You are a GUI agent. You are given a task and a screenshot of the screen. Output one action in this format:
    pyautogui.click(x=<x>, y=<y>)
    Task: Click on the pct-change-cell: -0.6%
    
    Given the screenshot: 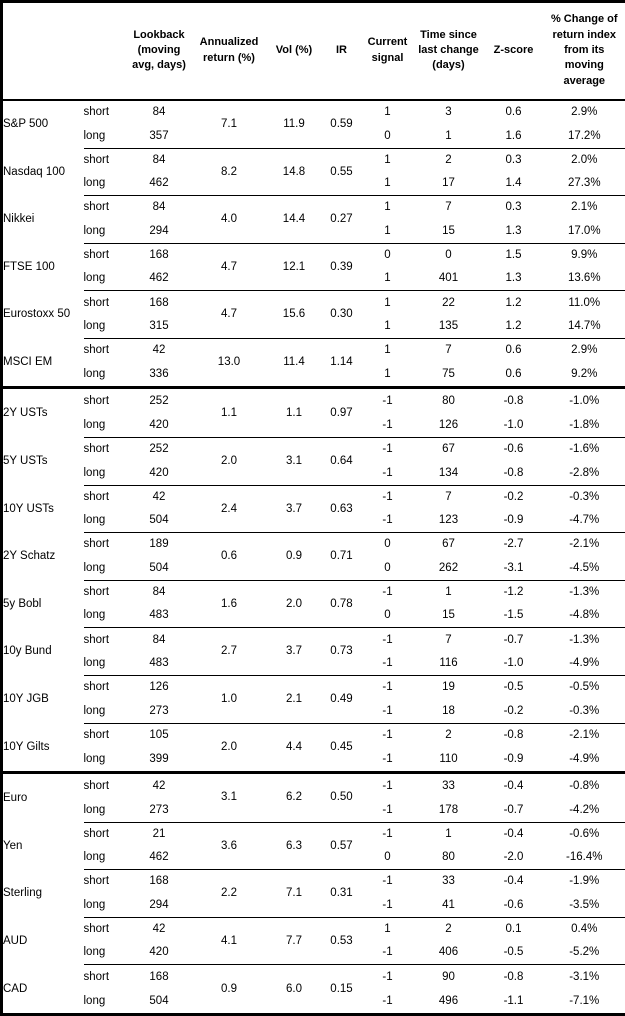 What is the action you would take?
    pyautogui.click(x=584, y=833)
    